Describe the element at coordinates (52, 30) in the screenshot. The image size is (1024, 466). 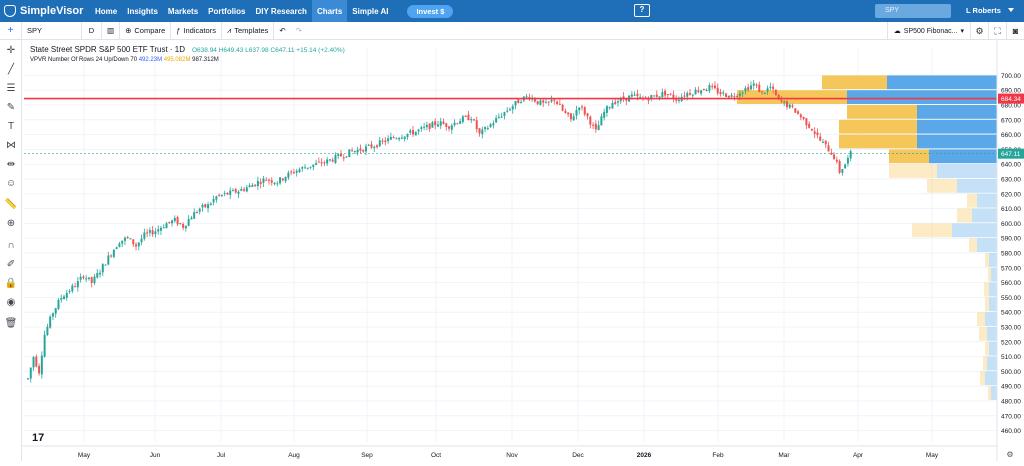
I see `symbol-selector: SPY` at that location.